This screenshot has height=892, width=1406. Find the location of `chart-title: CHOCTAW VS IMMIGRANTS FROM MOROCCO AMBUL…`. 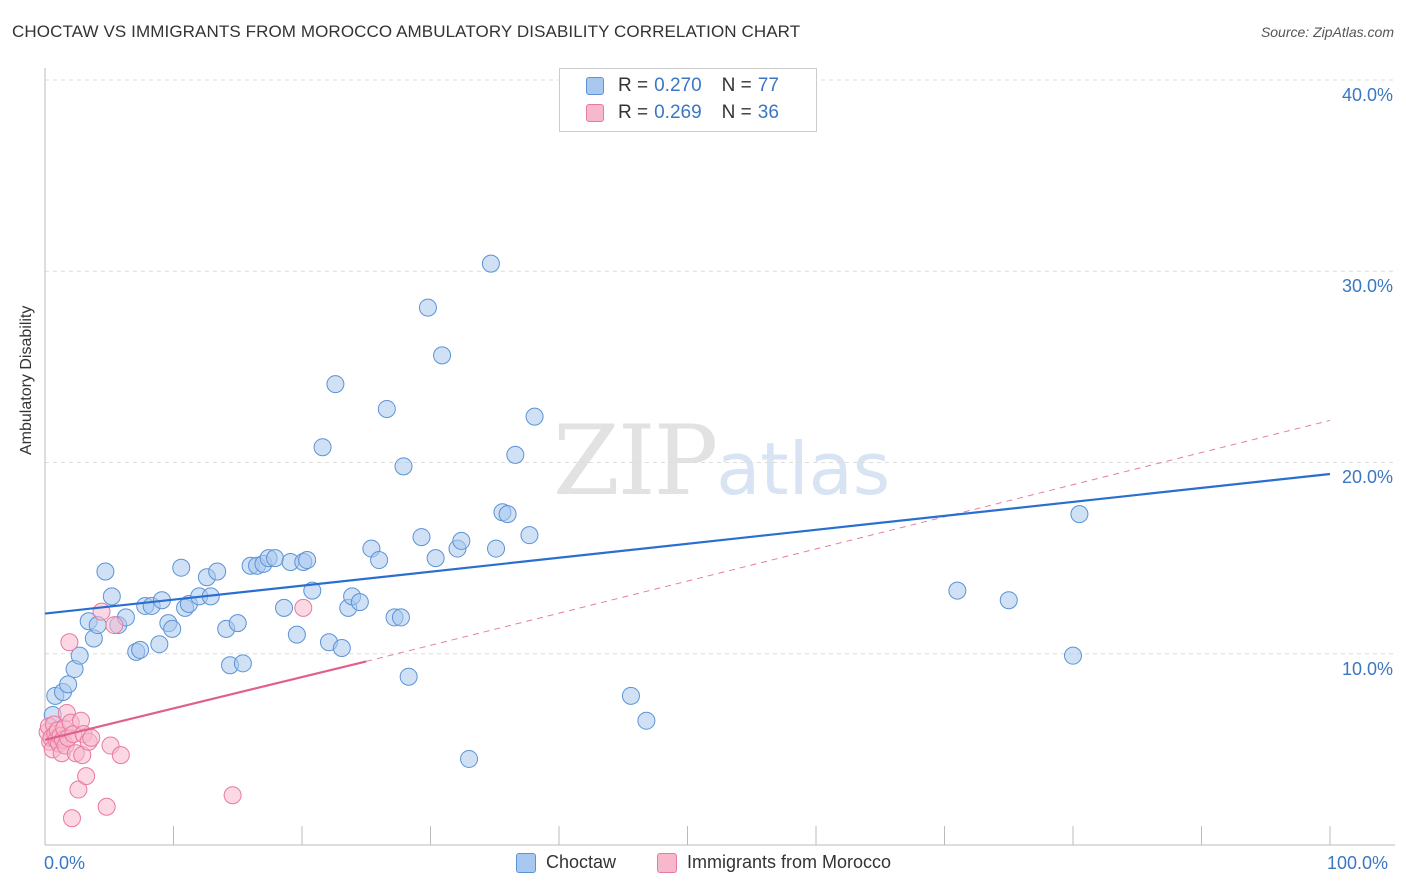

chart-title: CHOCTAW VS IMMIGRANTS FROM MOROCCO AMBUL… is located at coordinates (406, 31).